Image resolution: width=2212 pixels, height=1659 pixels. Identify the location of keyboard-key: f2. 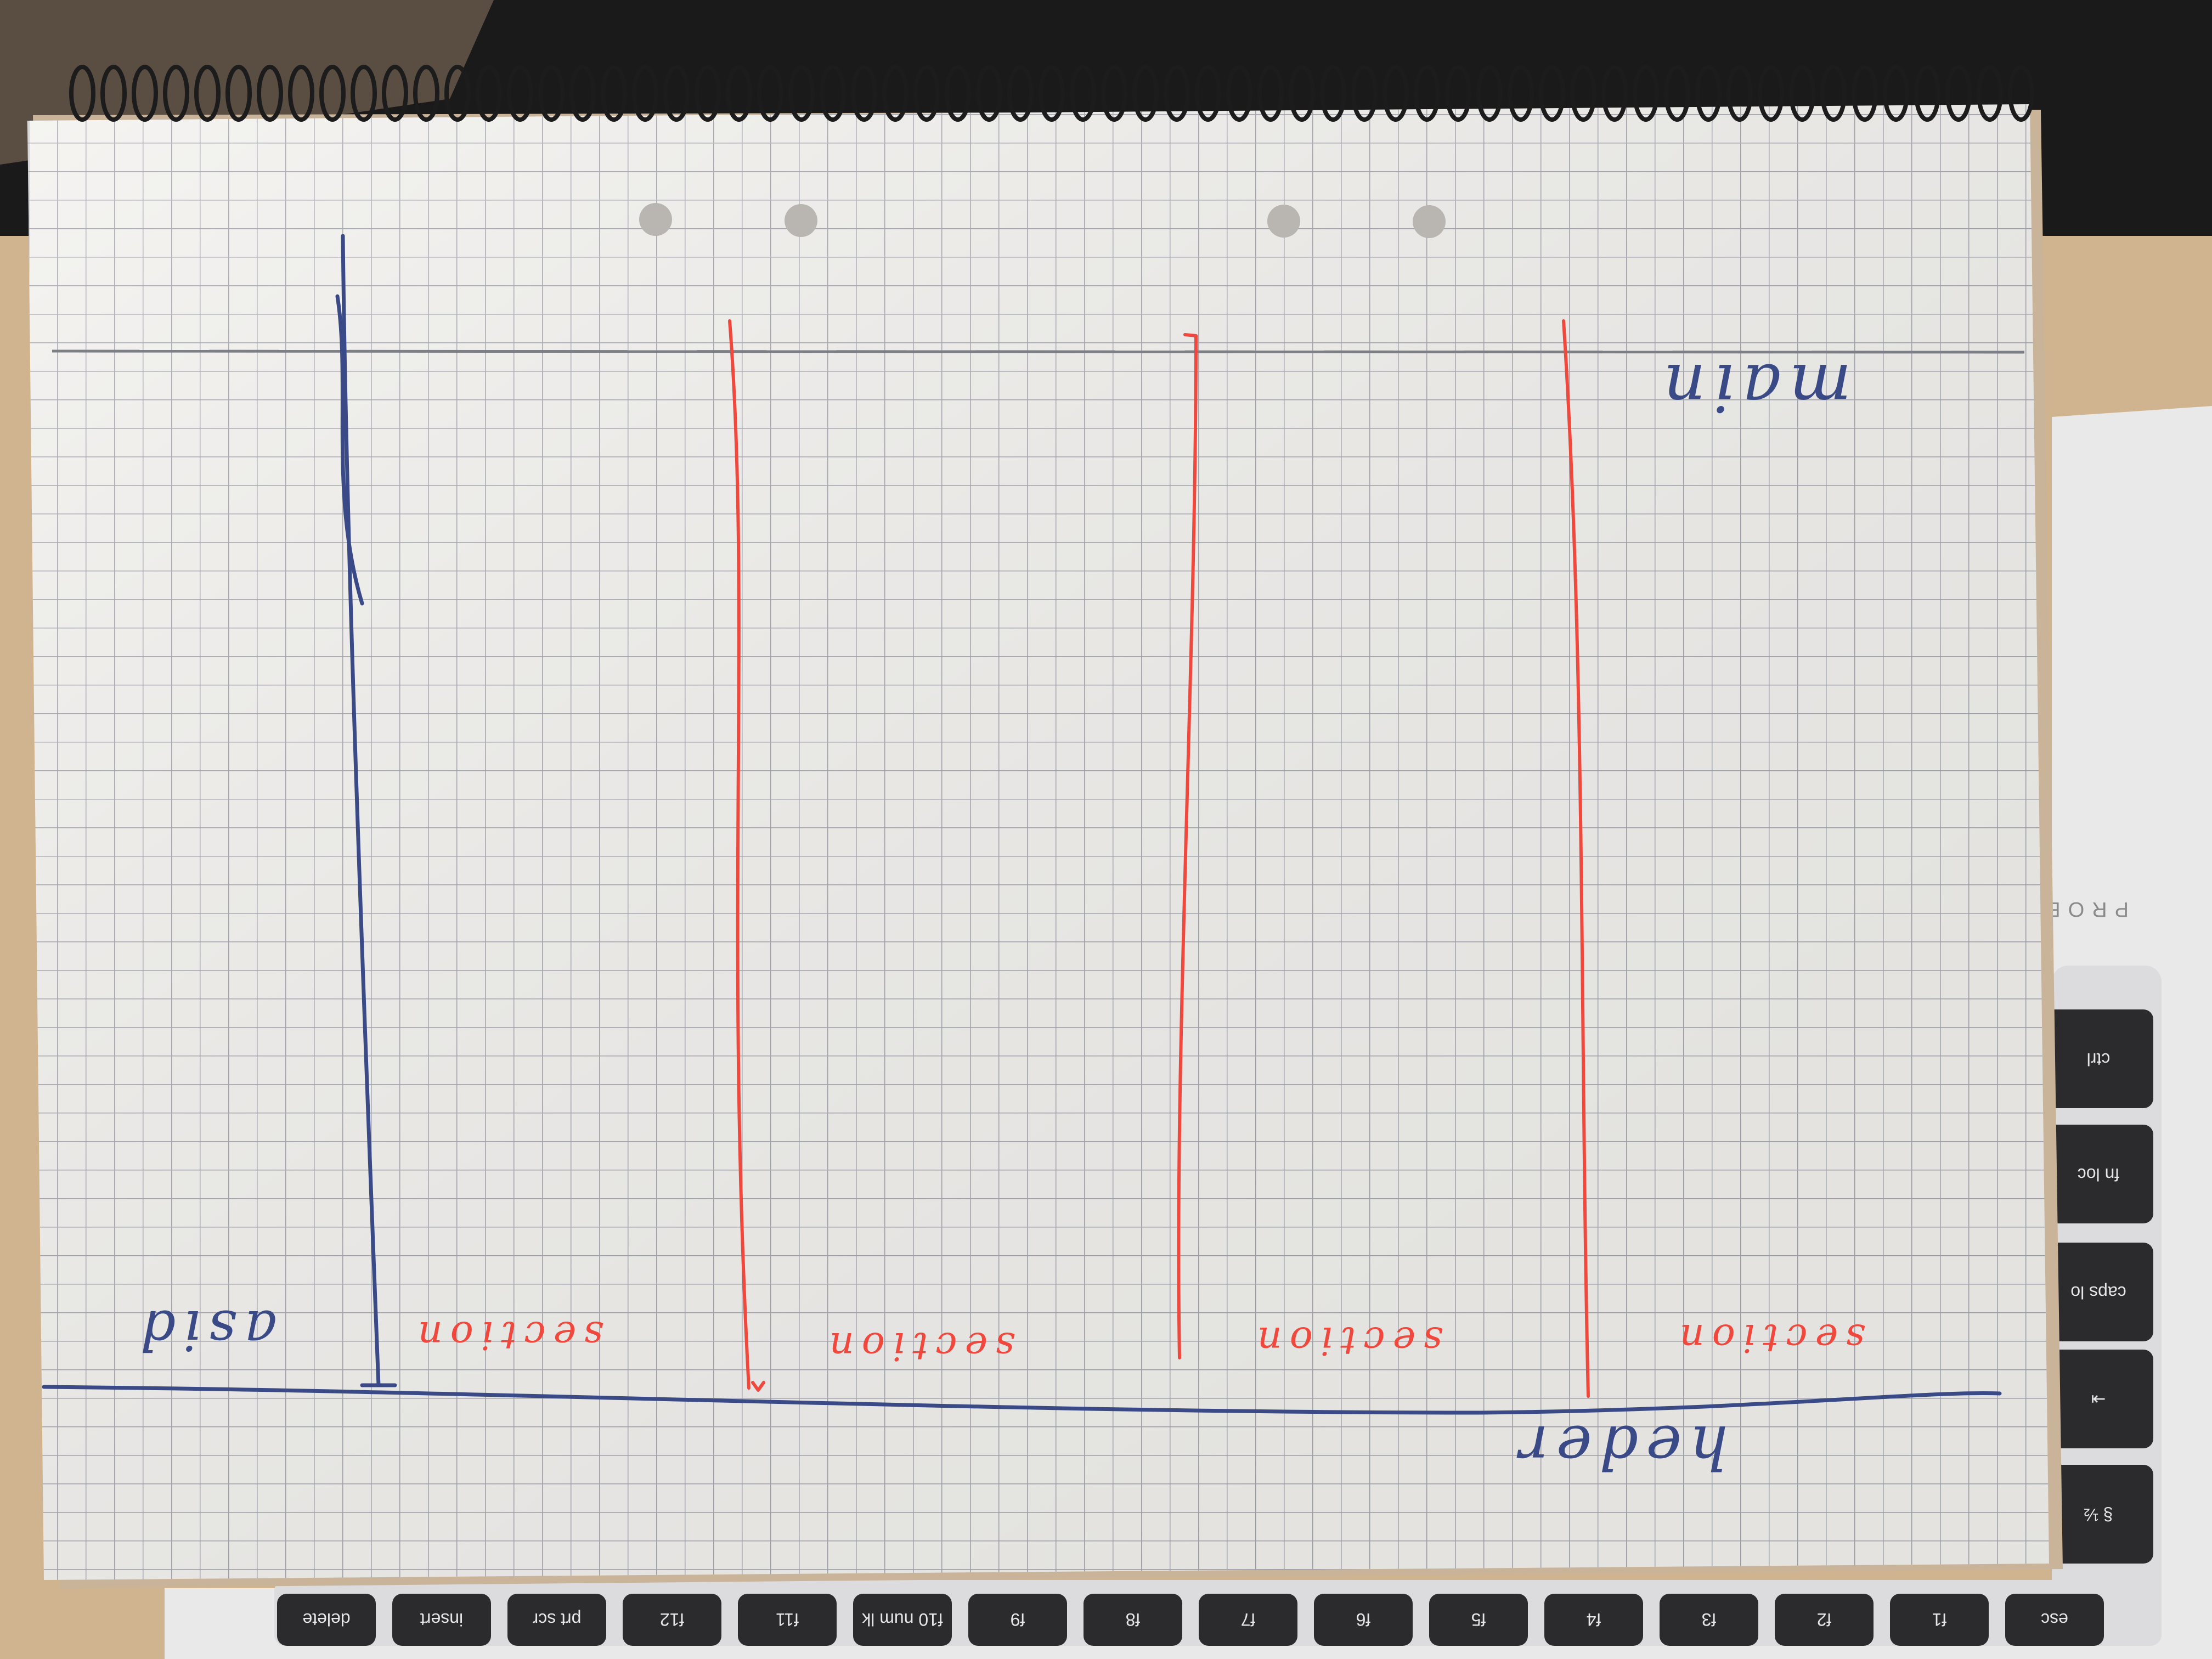
(1824, 1620).